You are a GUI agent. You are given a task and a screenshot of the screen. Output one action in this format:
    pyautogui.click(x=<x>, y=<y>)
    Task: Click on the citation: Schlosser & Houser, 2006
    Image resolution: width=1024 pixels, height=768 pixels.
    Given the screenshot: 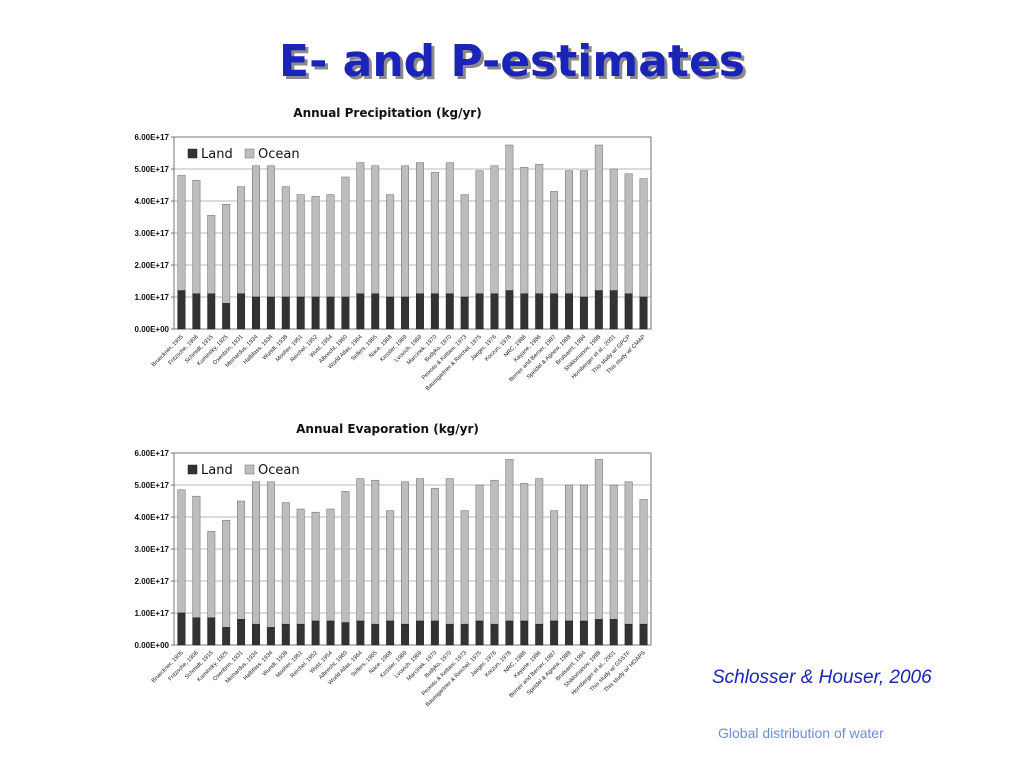 What is the action you would take?
    pyautogui.click(x=822, y=677)
    